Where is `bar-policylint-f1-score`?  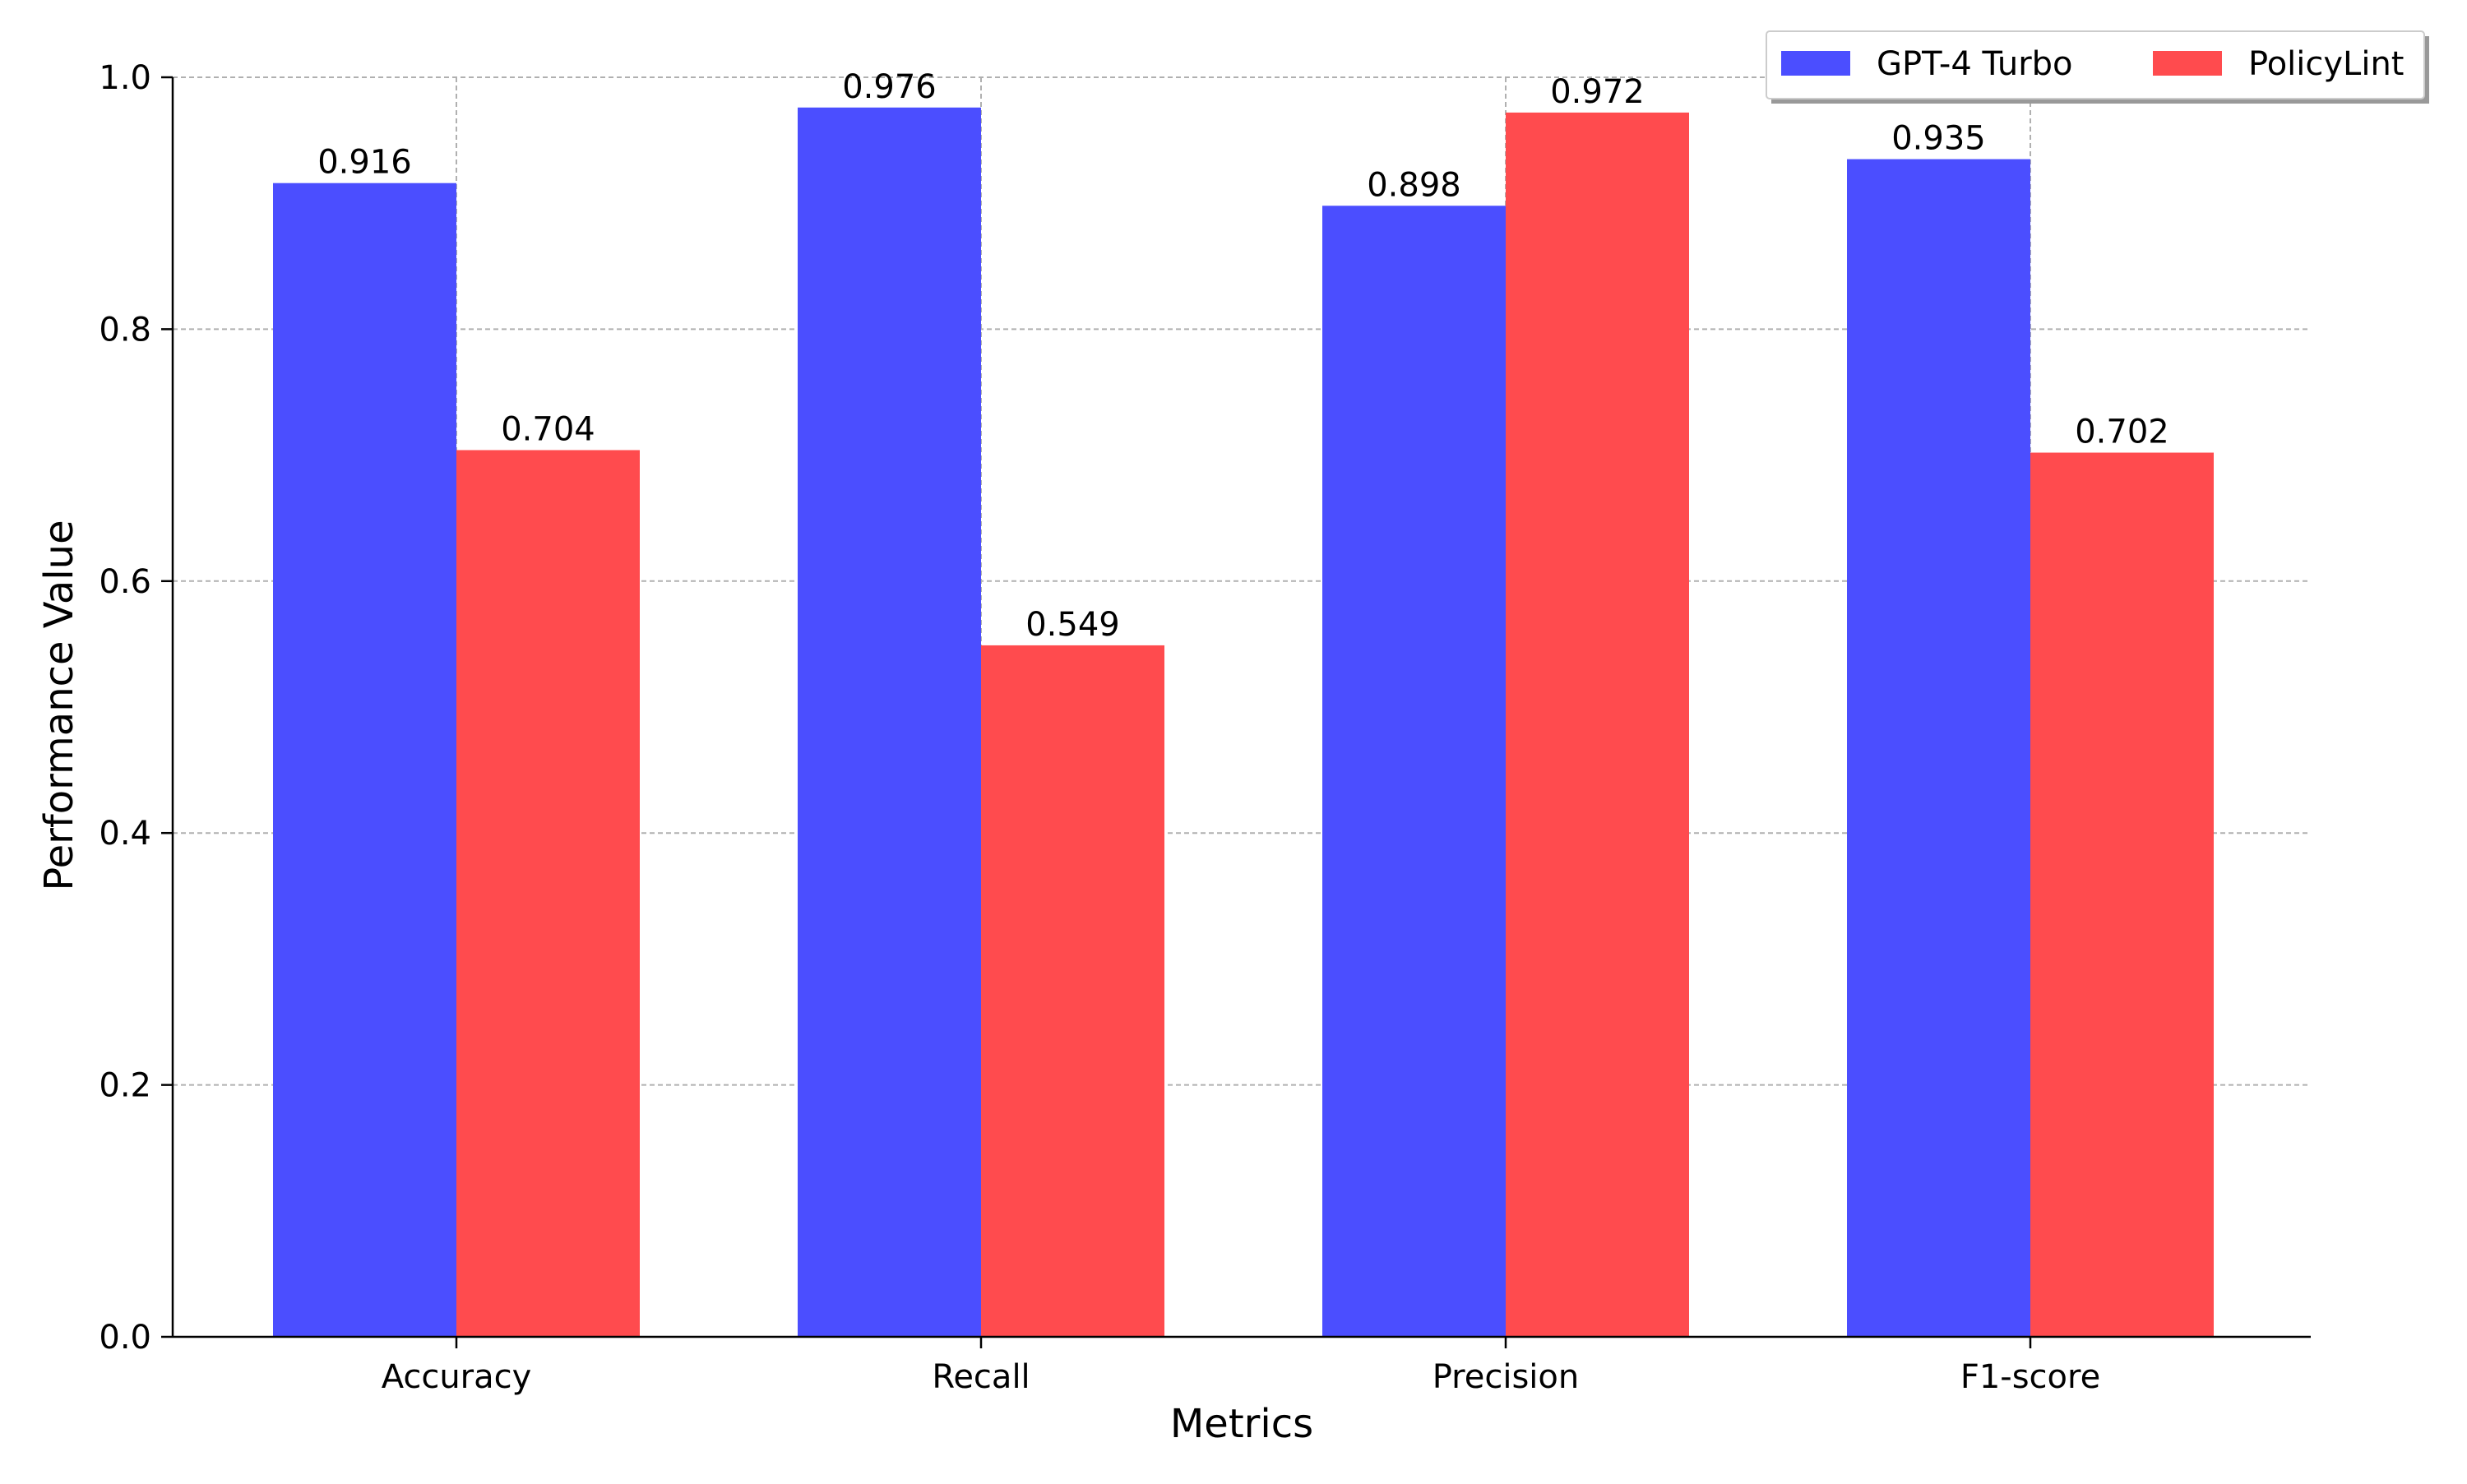 bar-policylint-f1-score is located at coordinates (2122, 895).